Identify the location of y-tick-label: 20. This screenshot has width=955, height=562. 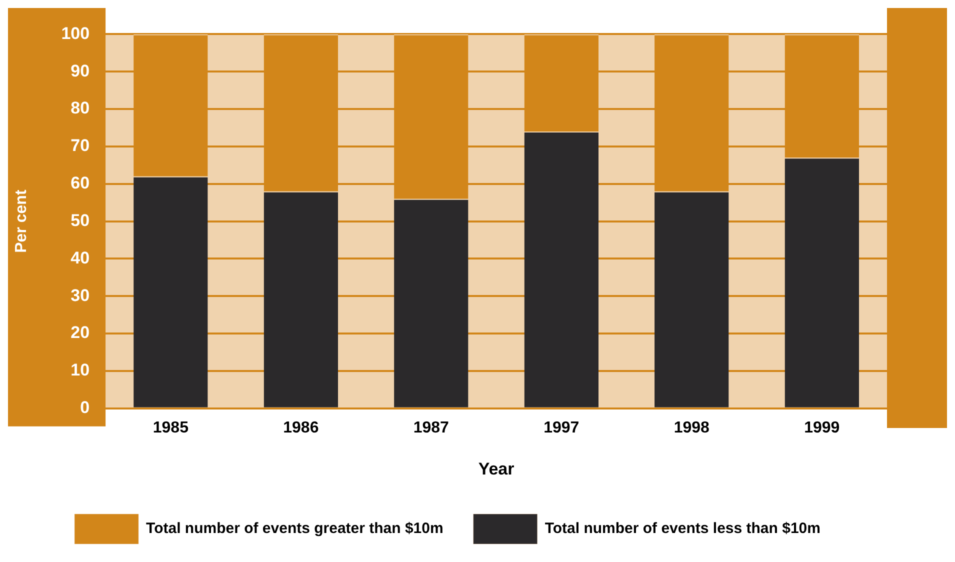
(80, 332).